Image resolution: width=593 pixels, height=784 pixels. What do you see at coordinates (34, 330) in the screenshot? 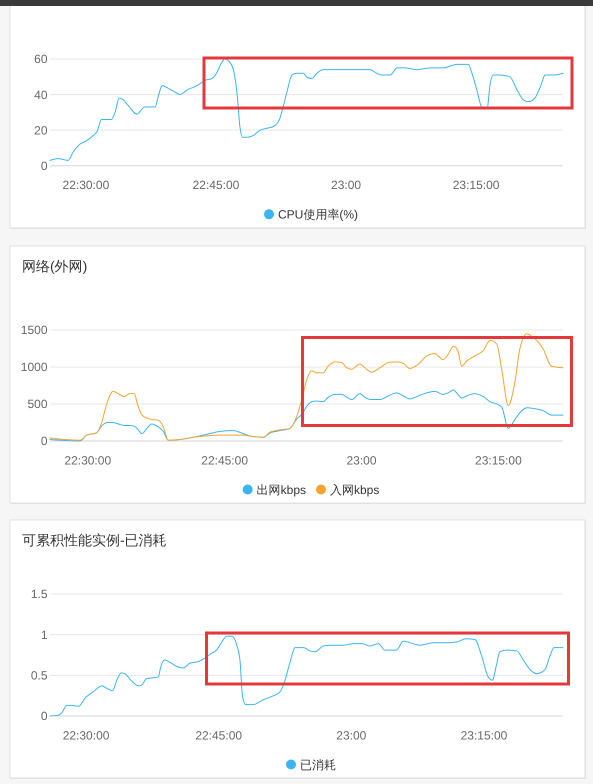
I see `y-tick-label: 1500` at bounding box center [34, 330].